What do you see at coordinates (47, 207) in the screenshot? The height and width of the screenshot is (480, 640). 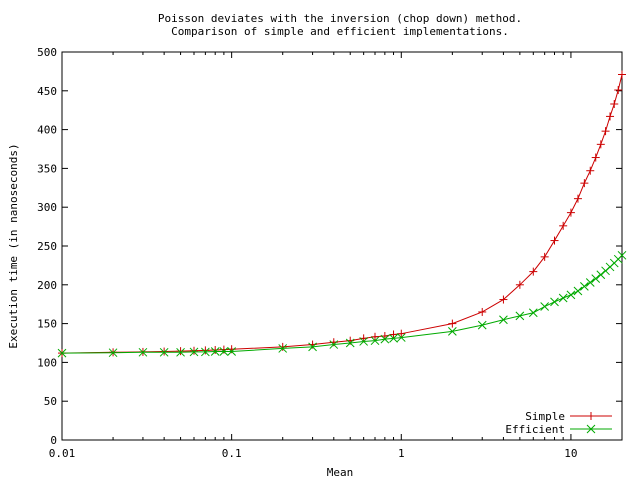 I see `y-tick-label: 300` at bounding box center [47, 207].